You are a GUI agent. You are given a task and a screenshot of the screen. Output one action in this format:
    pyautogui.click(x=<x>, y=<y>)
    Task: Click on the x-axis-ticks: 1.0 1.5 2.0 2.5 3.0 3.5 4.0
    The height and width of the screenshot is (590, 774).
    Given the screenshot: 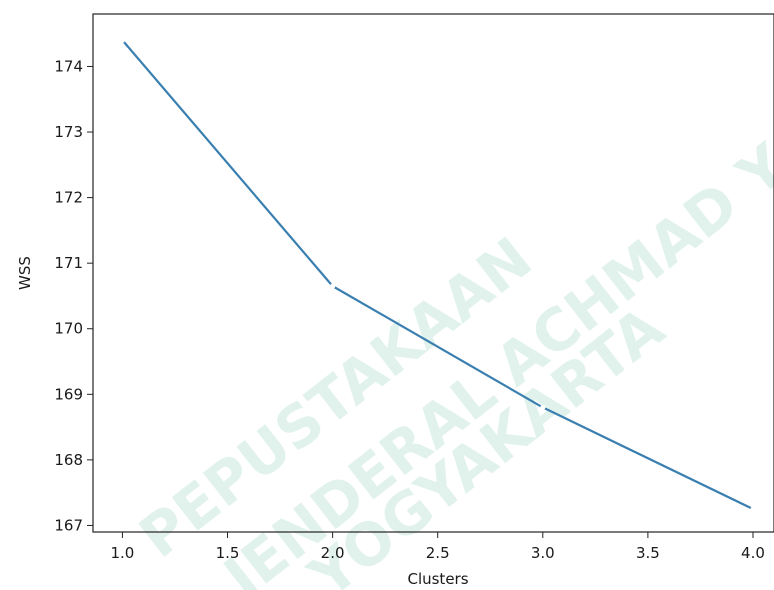 What is the action you would take?
    pyautogui.click(x=437, y=547)
    